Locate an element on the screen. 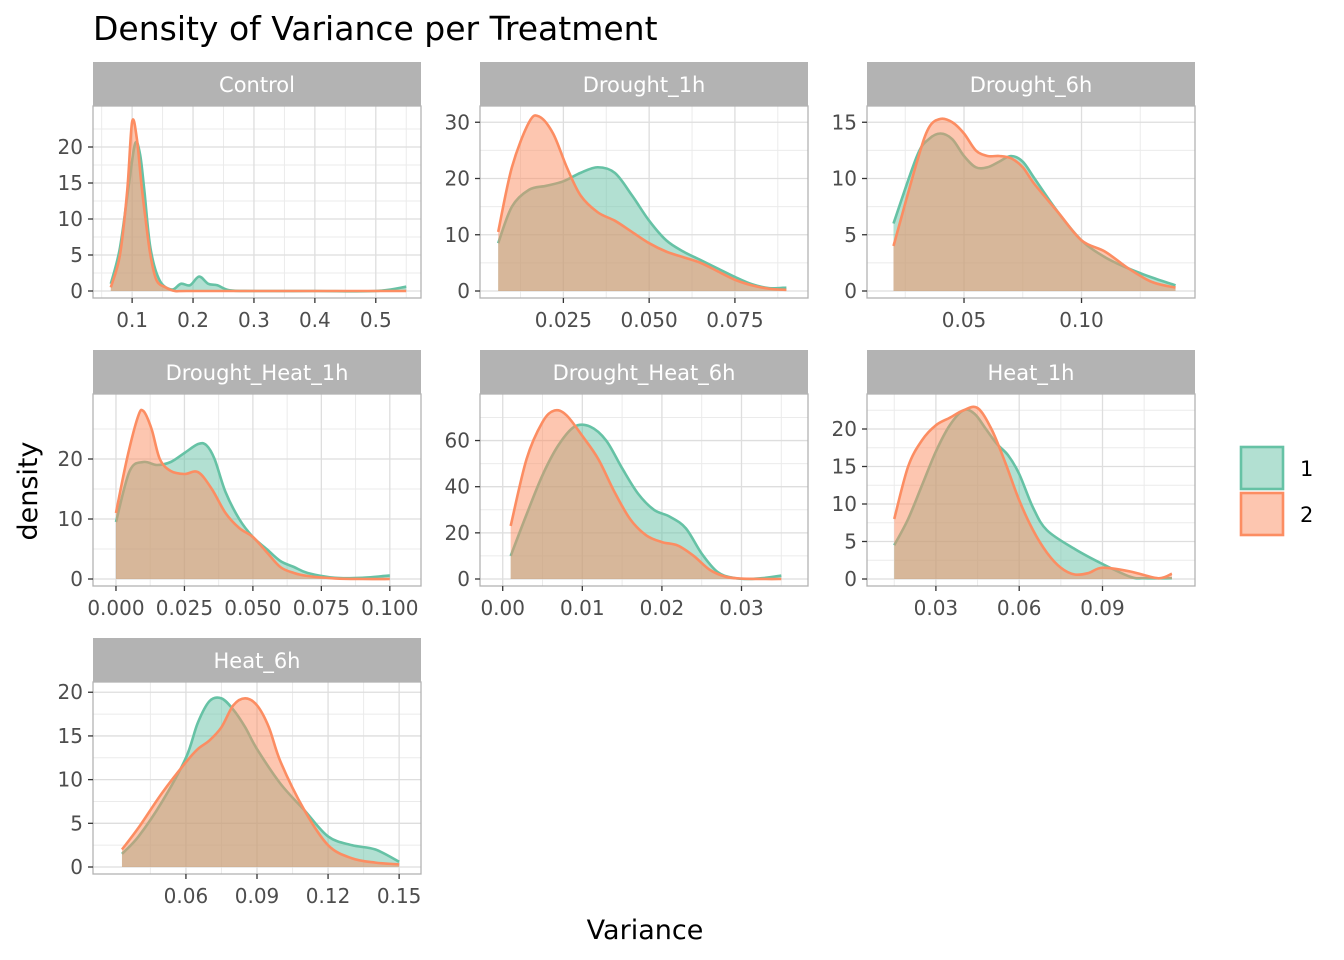 The image size is (1344, 960). x-tick-label: 0.02 is located at coordinates (662, 608).